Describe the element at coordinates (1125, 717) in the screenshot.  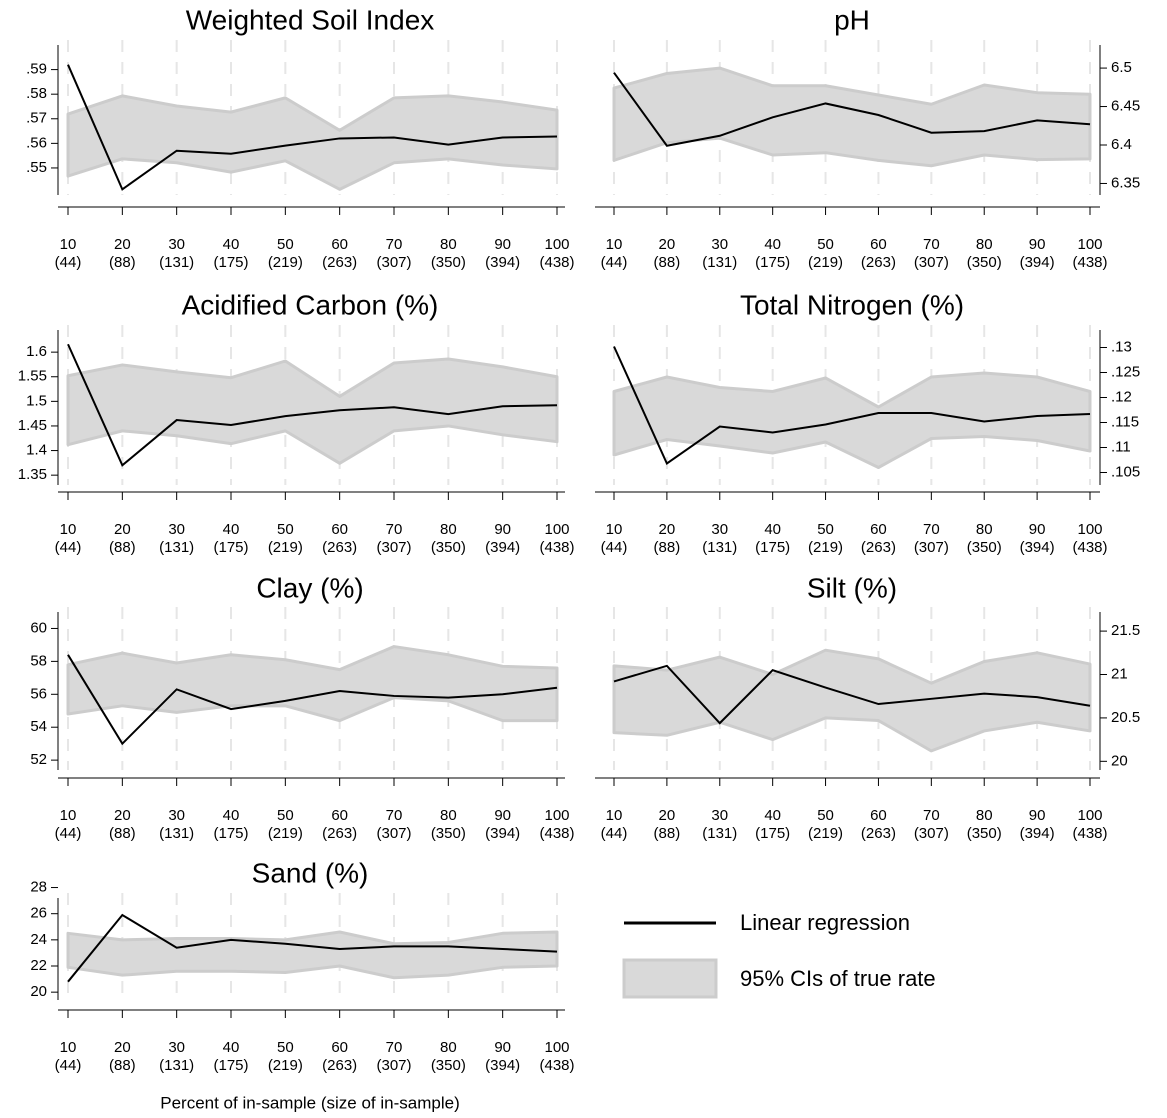
I see `y-tick-label: 20.5` at that location.